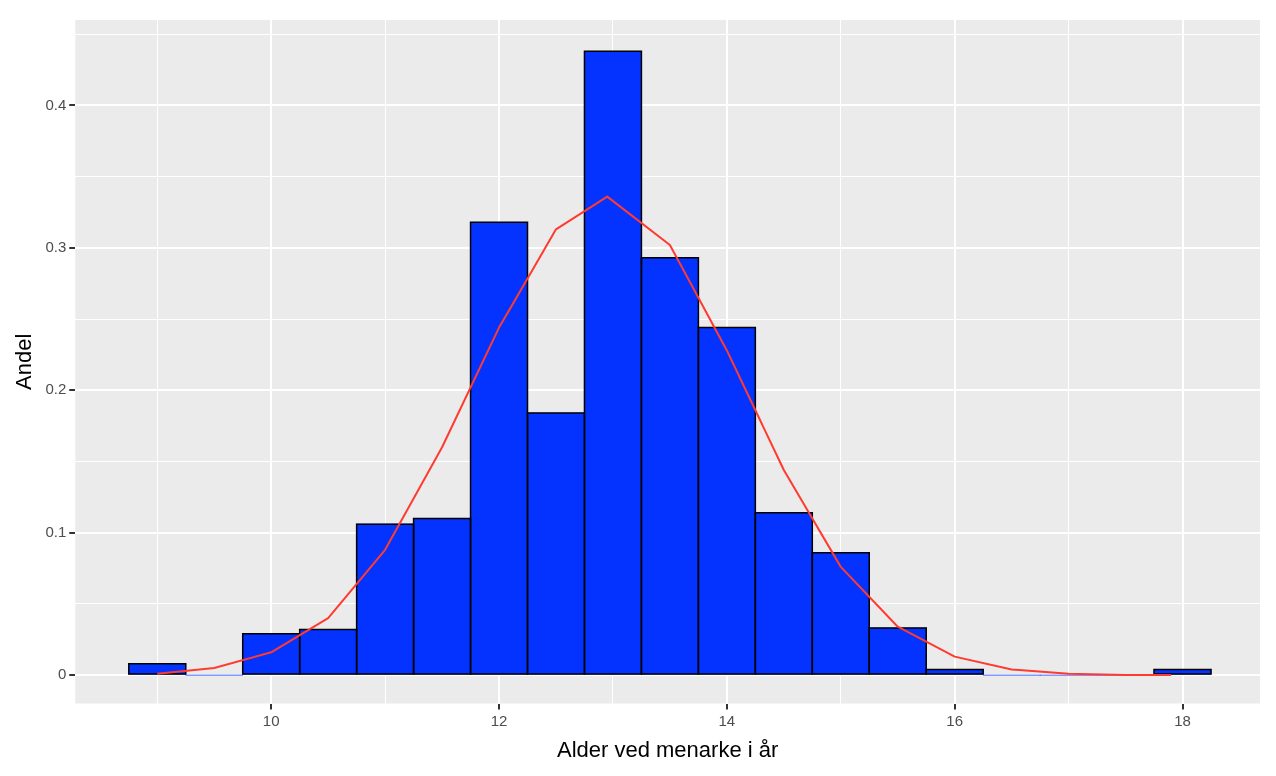 The height and width of the screenshot is (776, 1276). Describe the element at coordinates (499, 720) in the screenshot. I see `x-tick-label: 12` at that location.